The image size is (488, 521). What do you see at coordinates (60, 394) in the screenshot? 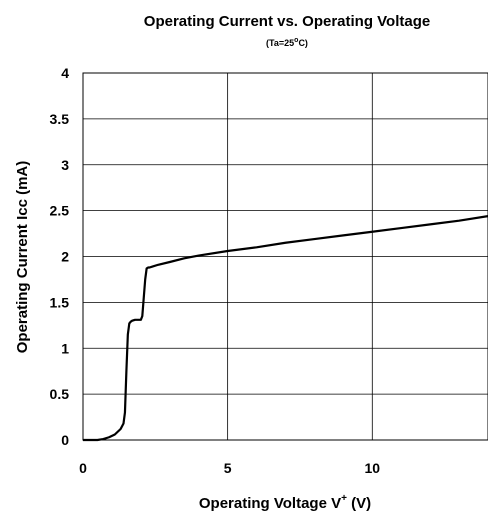
I see `y-tick-label: 0.5` at bounding box center [60, 394].